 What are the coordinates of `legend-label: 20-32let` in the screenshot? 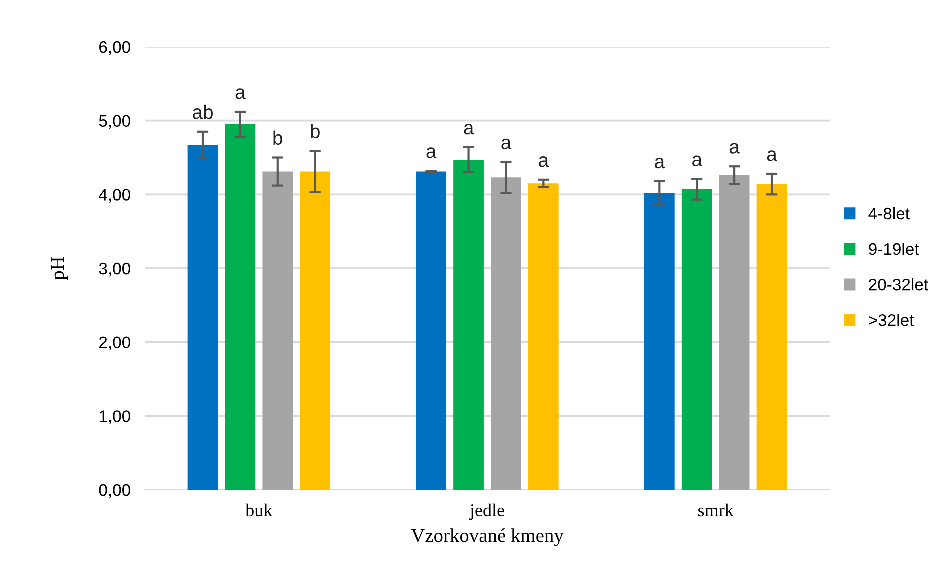 It's located at (898, 284).